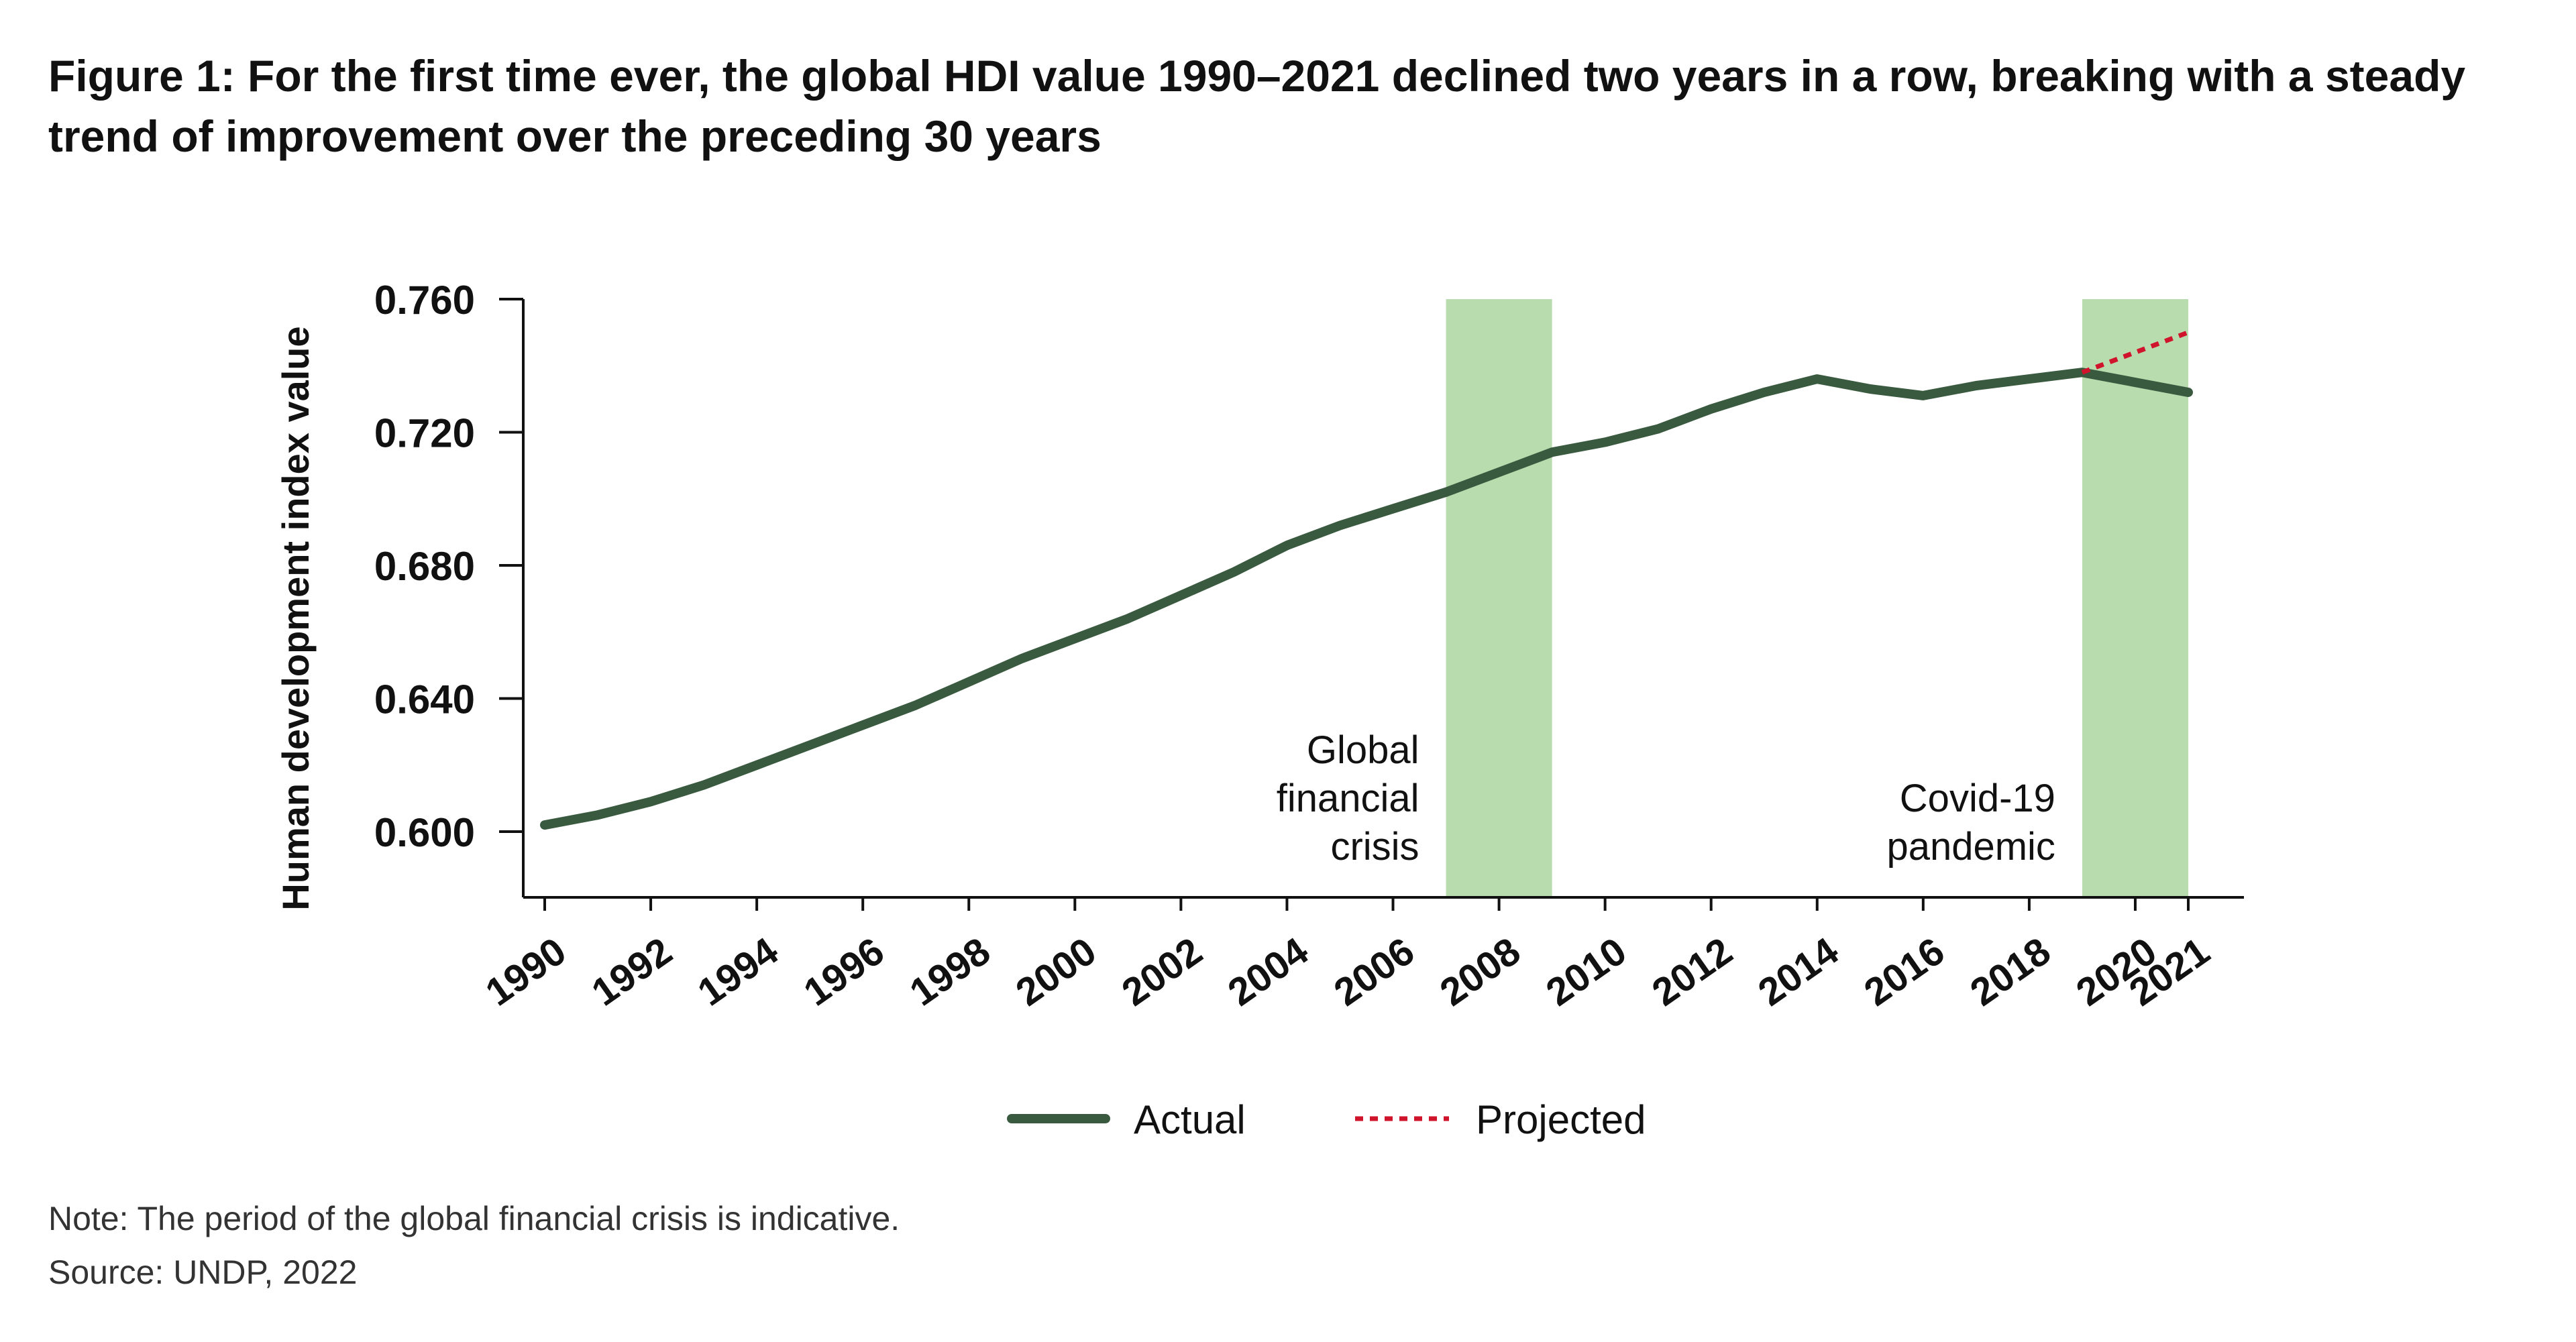  Describe the element at coordinates (1561, 1119) in the screenshot. I see `legend-label-projected: Projected` at that location.